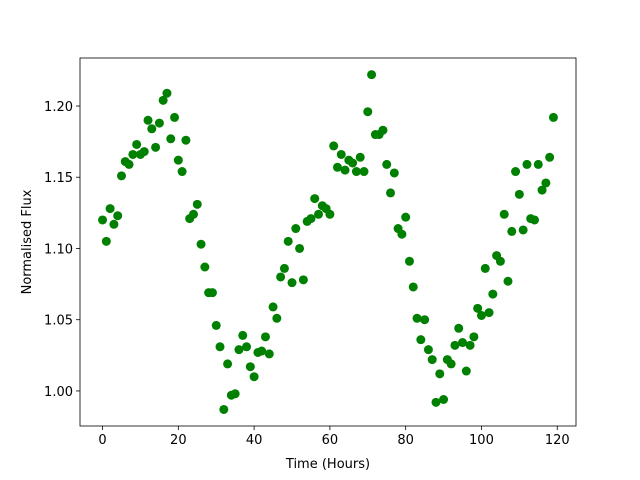 This screenshot has height=480, width=640. I want to click on y-tick-label: 1.20, so click(58, 107).